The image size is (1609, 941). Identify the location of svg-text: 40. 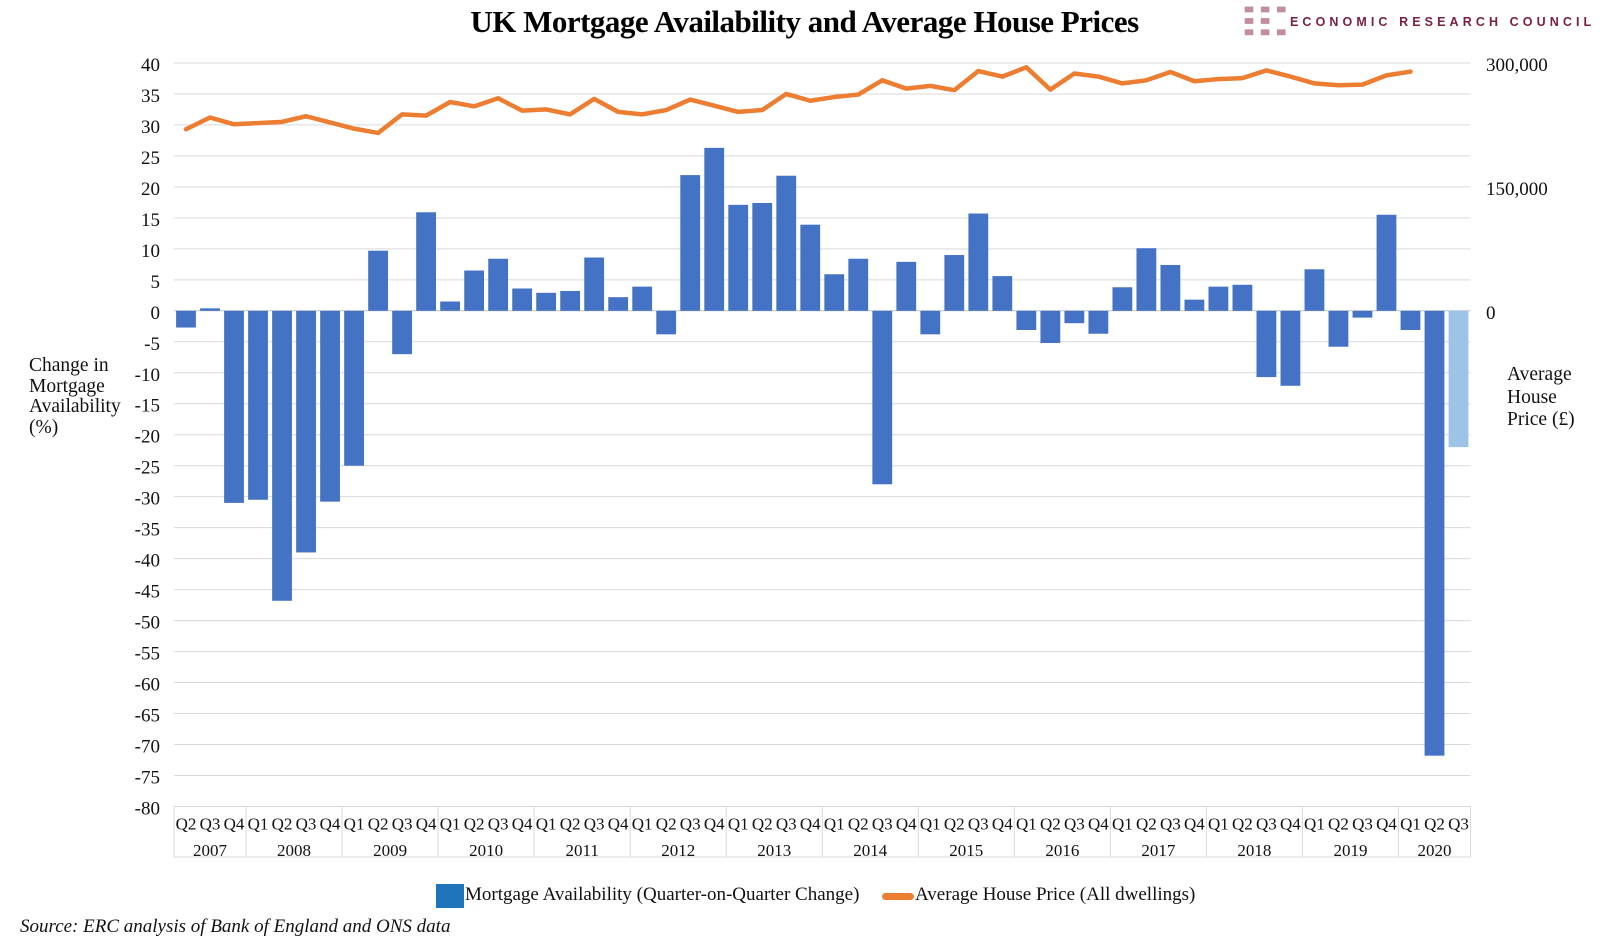
(150, 65).